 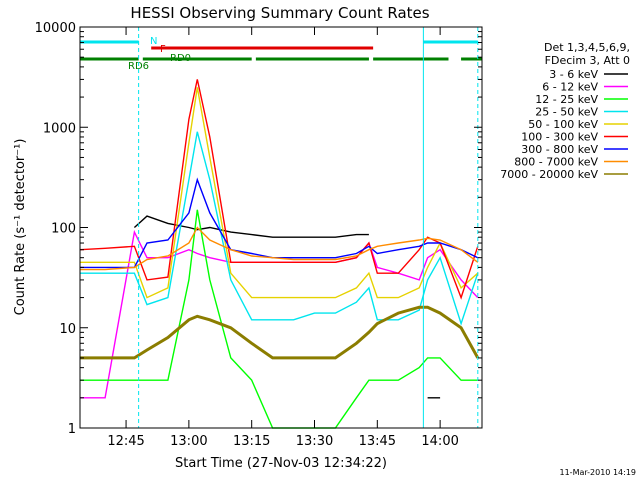 I want to click on x-tick-label: 14:00, so click(x=439, y=441).